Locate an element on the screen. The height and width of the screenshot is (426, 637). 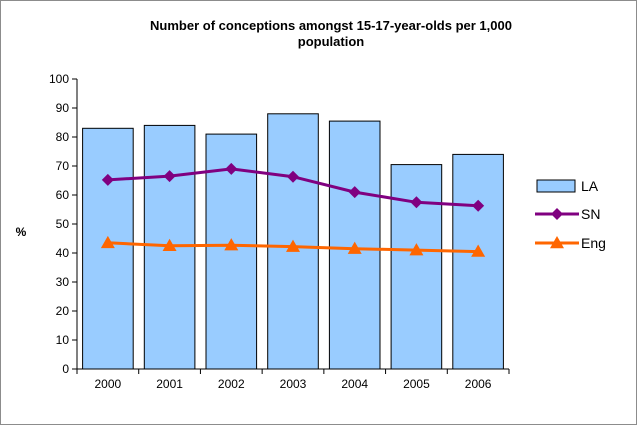
y-tick-label-70: 70 is located at coordinates (63, 166).